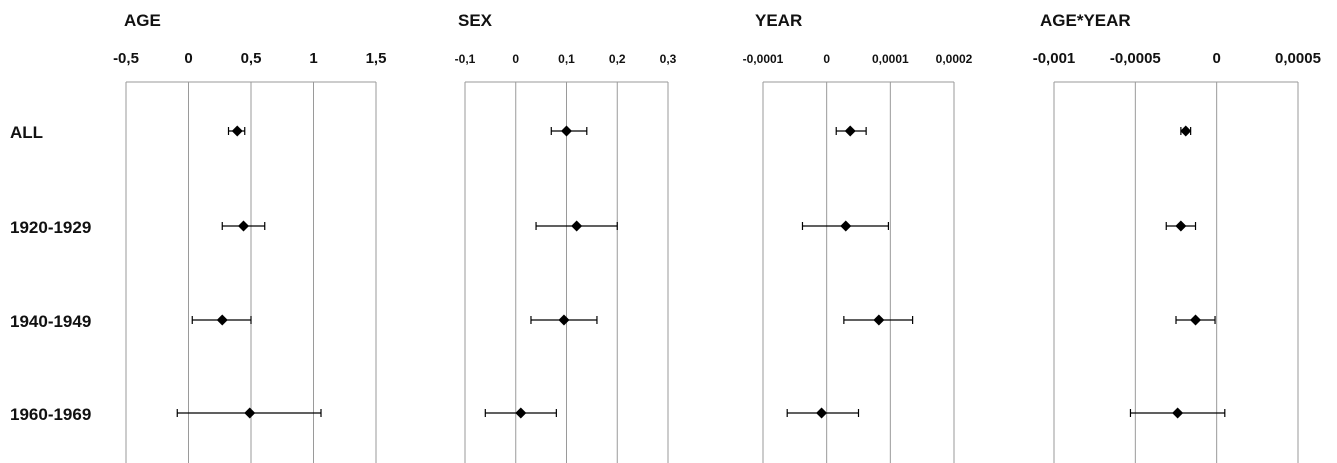 The image size is (1337, 463). What do you see at coordinates (50, 273) in the screenshot?
I see `row-labels: ALL 1920-1929 1940-1949 1960-1969` at bounding box center [50, 273].